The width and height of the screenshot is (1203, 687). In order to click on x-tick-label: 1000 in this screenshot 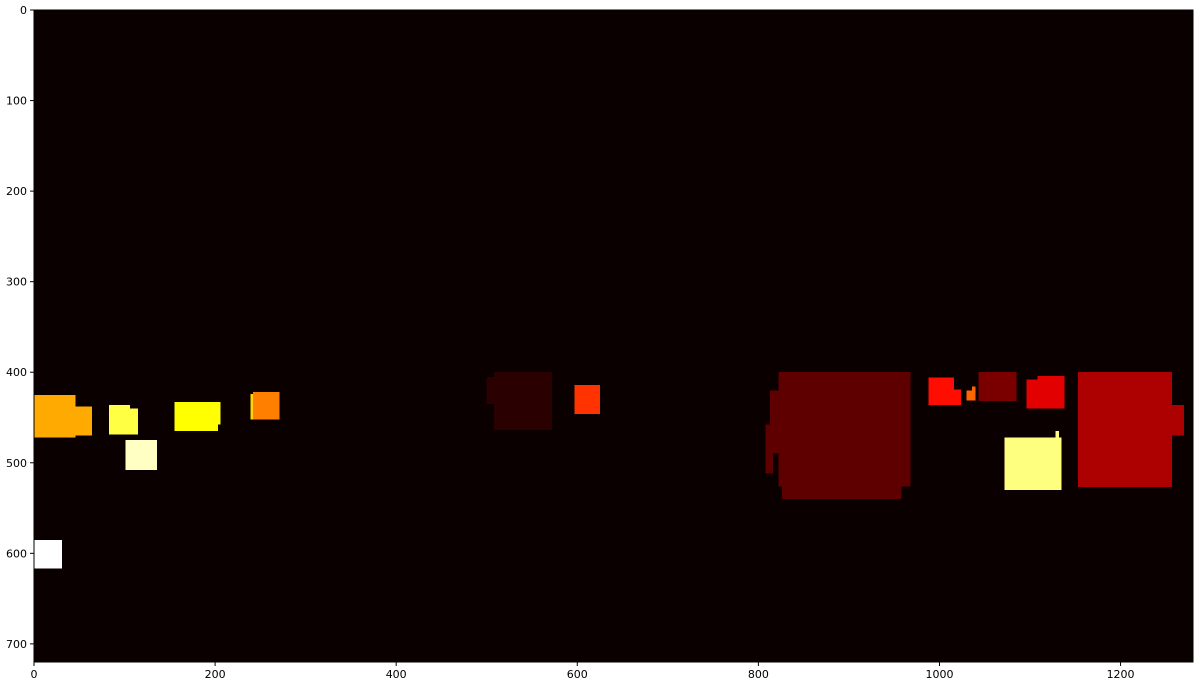, I will do `click(939, 674)`.